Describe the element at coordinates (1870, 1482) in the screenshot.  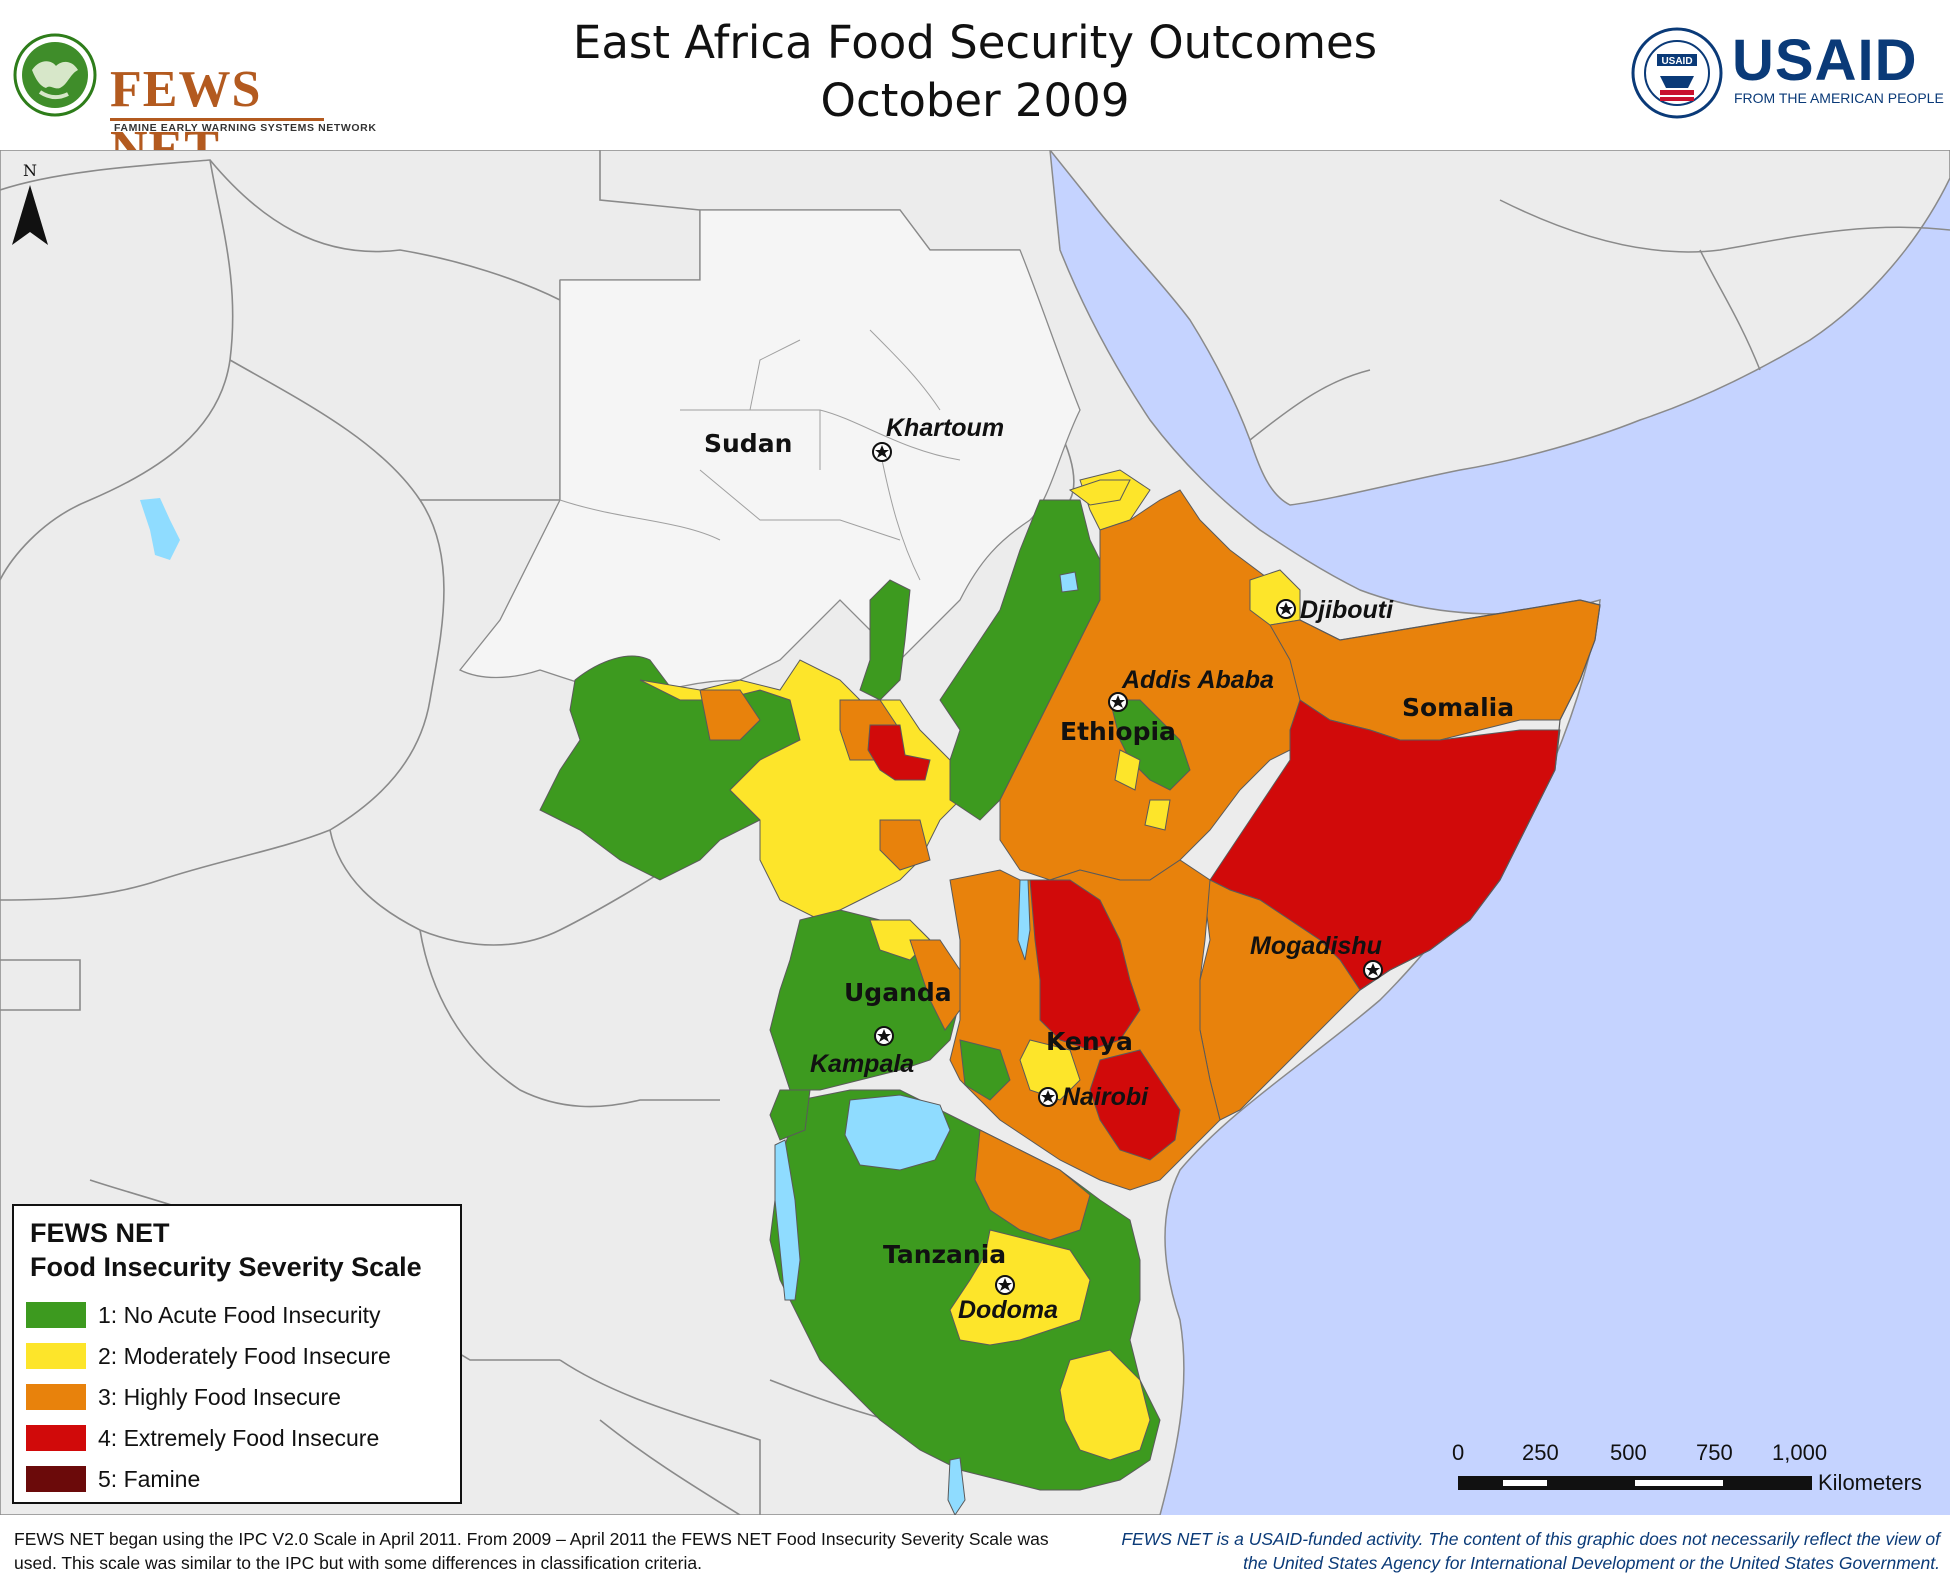
I see `scale-unit-label: Kilometers` at that location.